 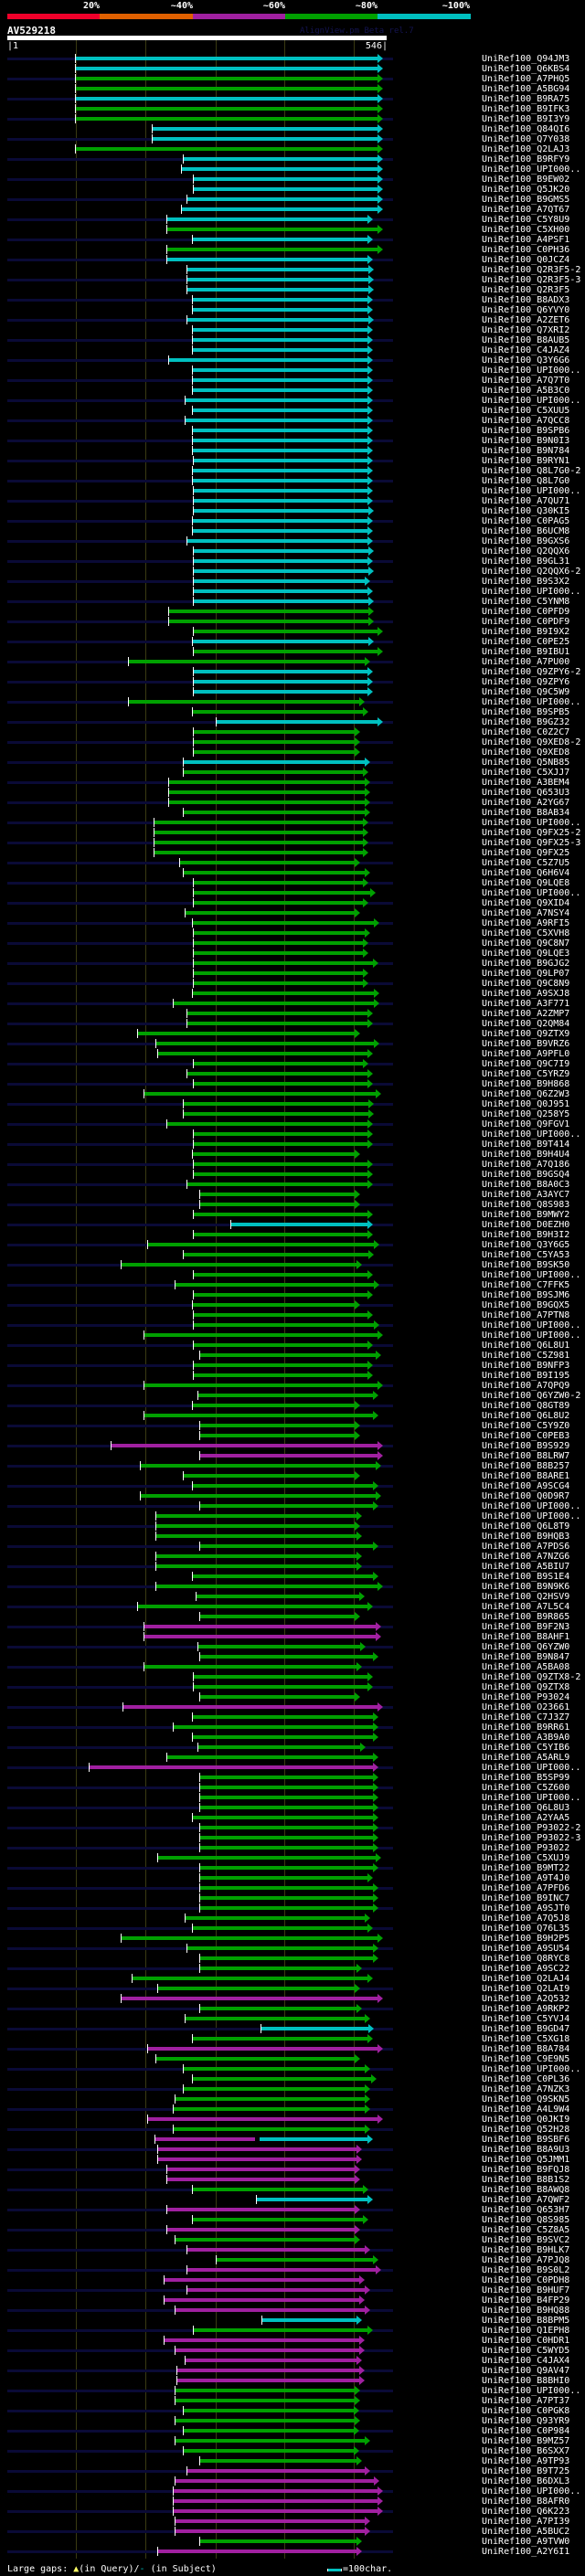 I want to click on hit-label: UniRef100_C9E9N5, so click(x=526, y=2059).